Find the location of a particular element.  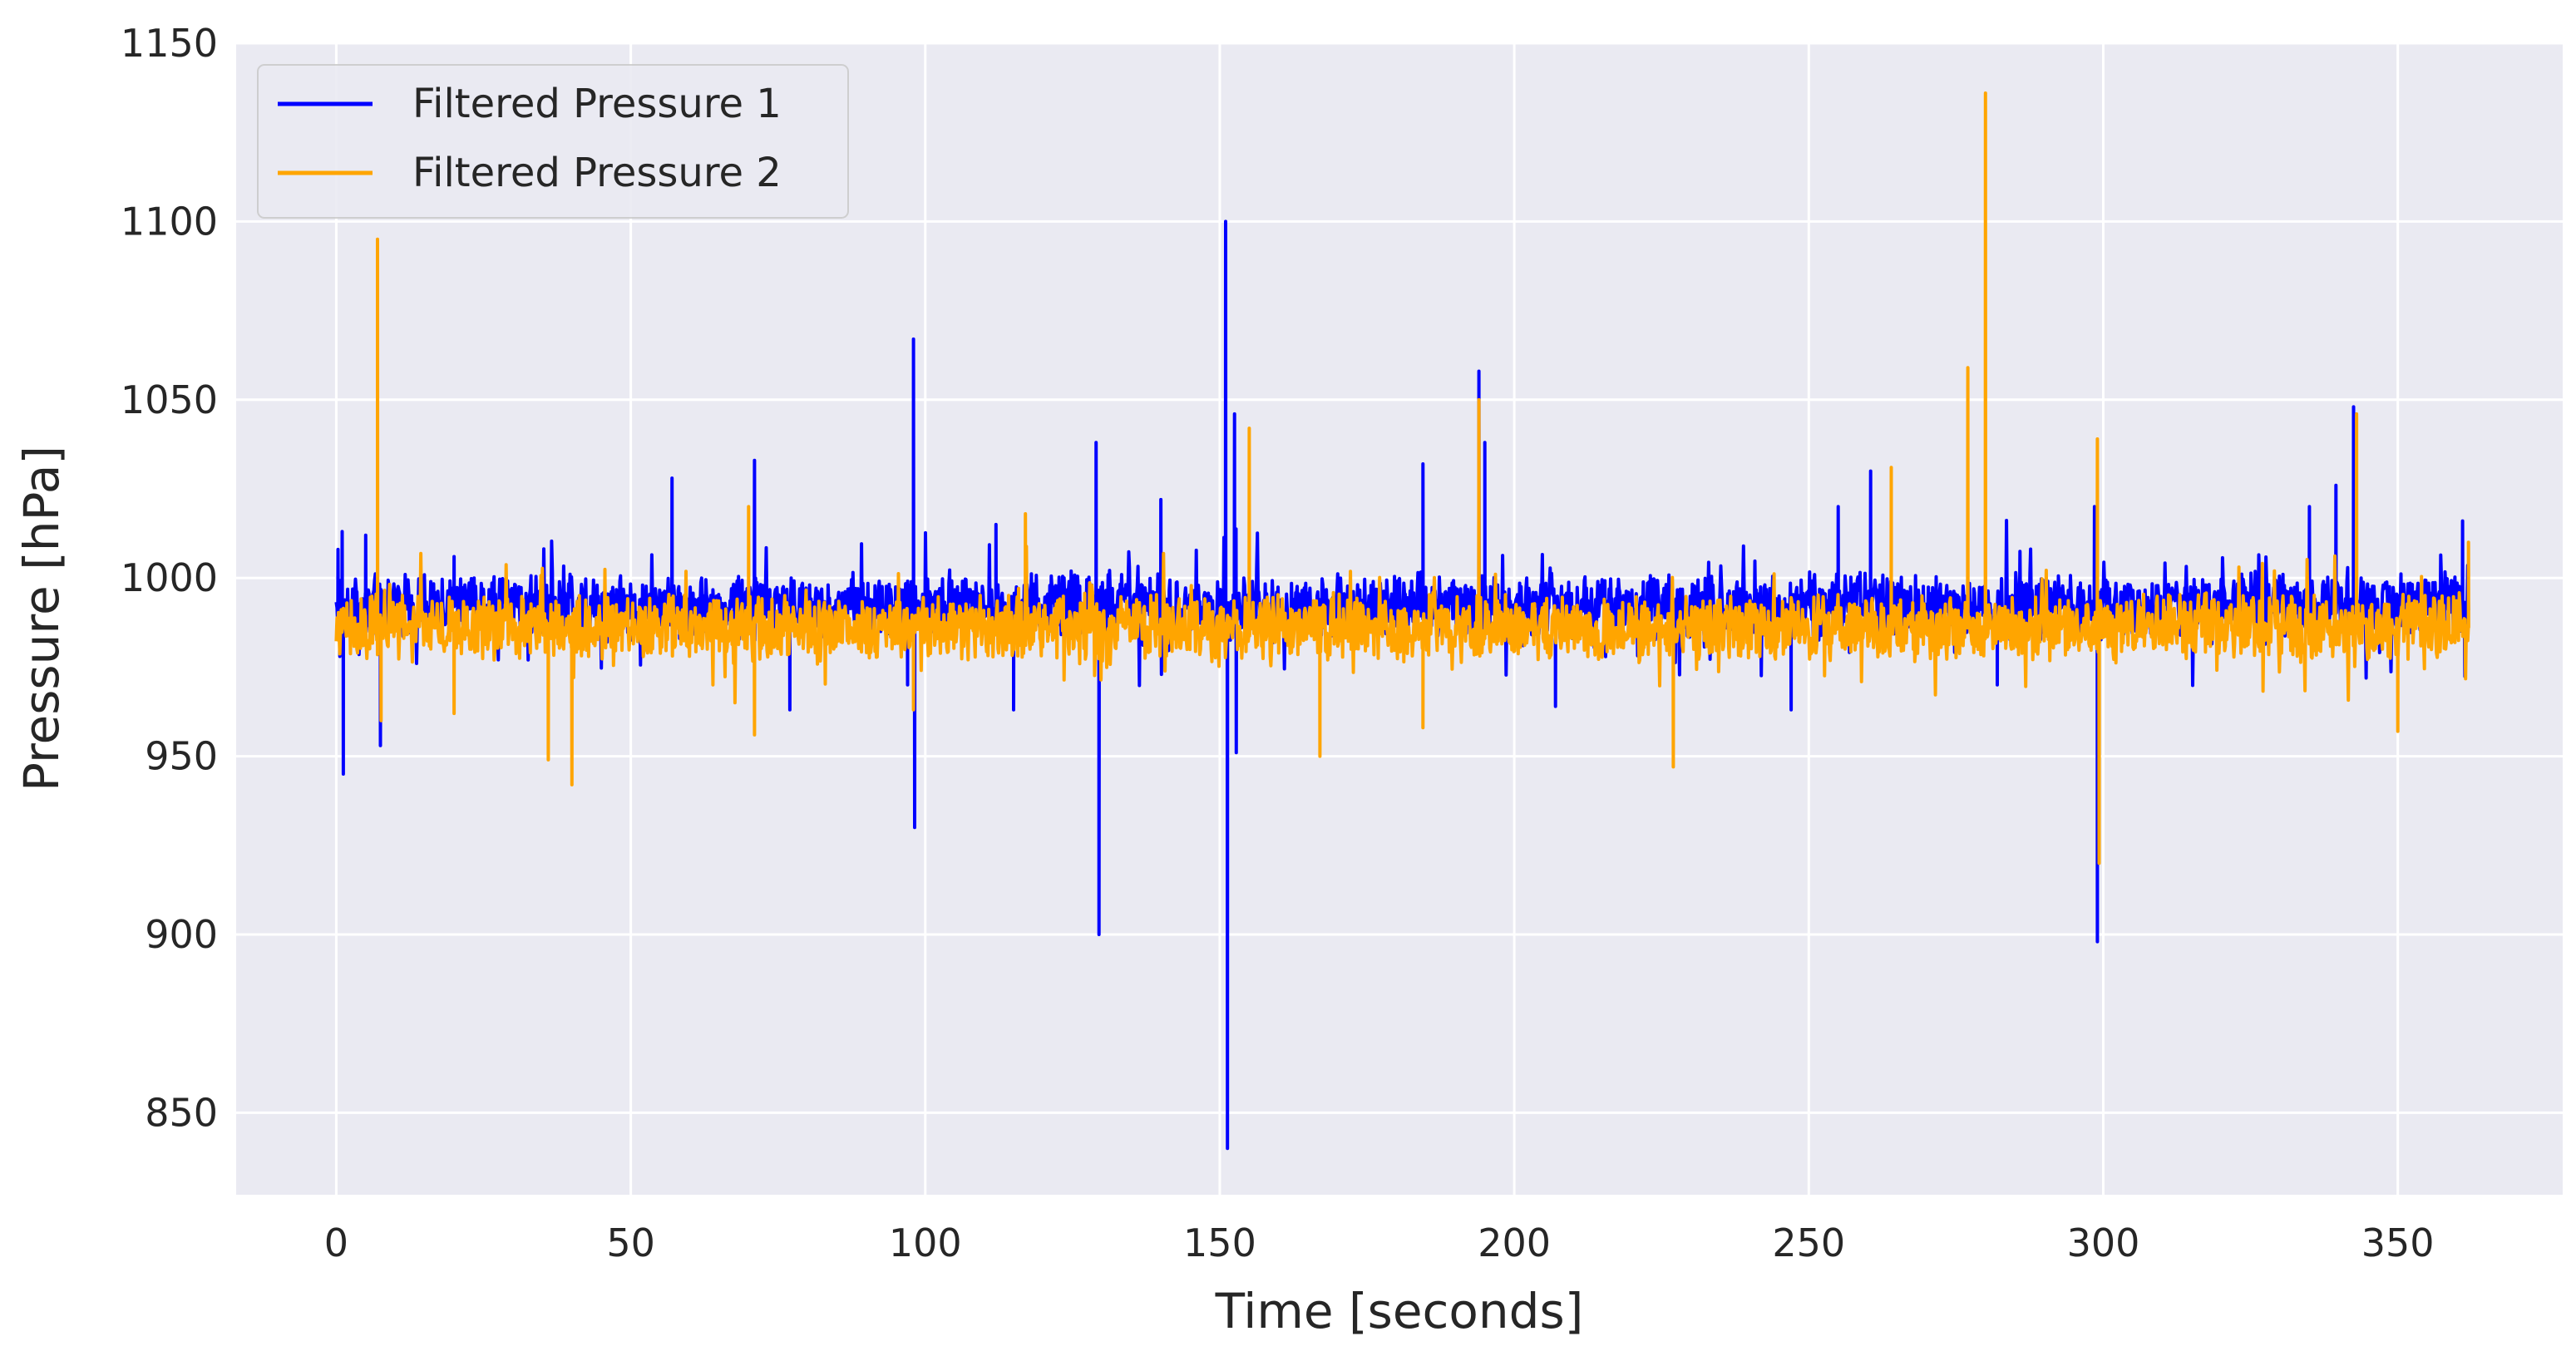

x-tick-label-5: 250 is located at coordinates (1809, 1242).